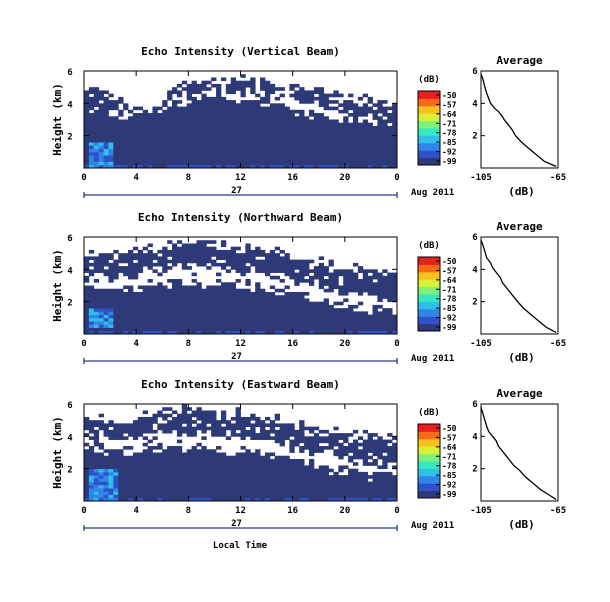 The width and height of the screenshot is (610, 602). What do you see at coordinates (481, 178) in the screenshot?
I see `profile-x-tick-label: -105` at bounding box center [481, 178].